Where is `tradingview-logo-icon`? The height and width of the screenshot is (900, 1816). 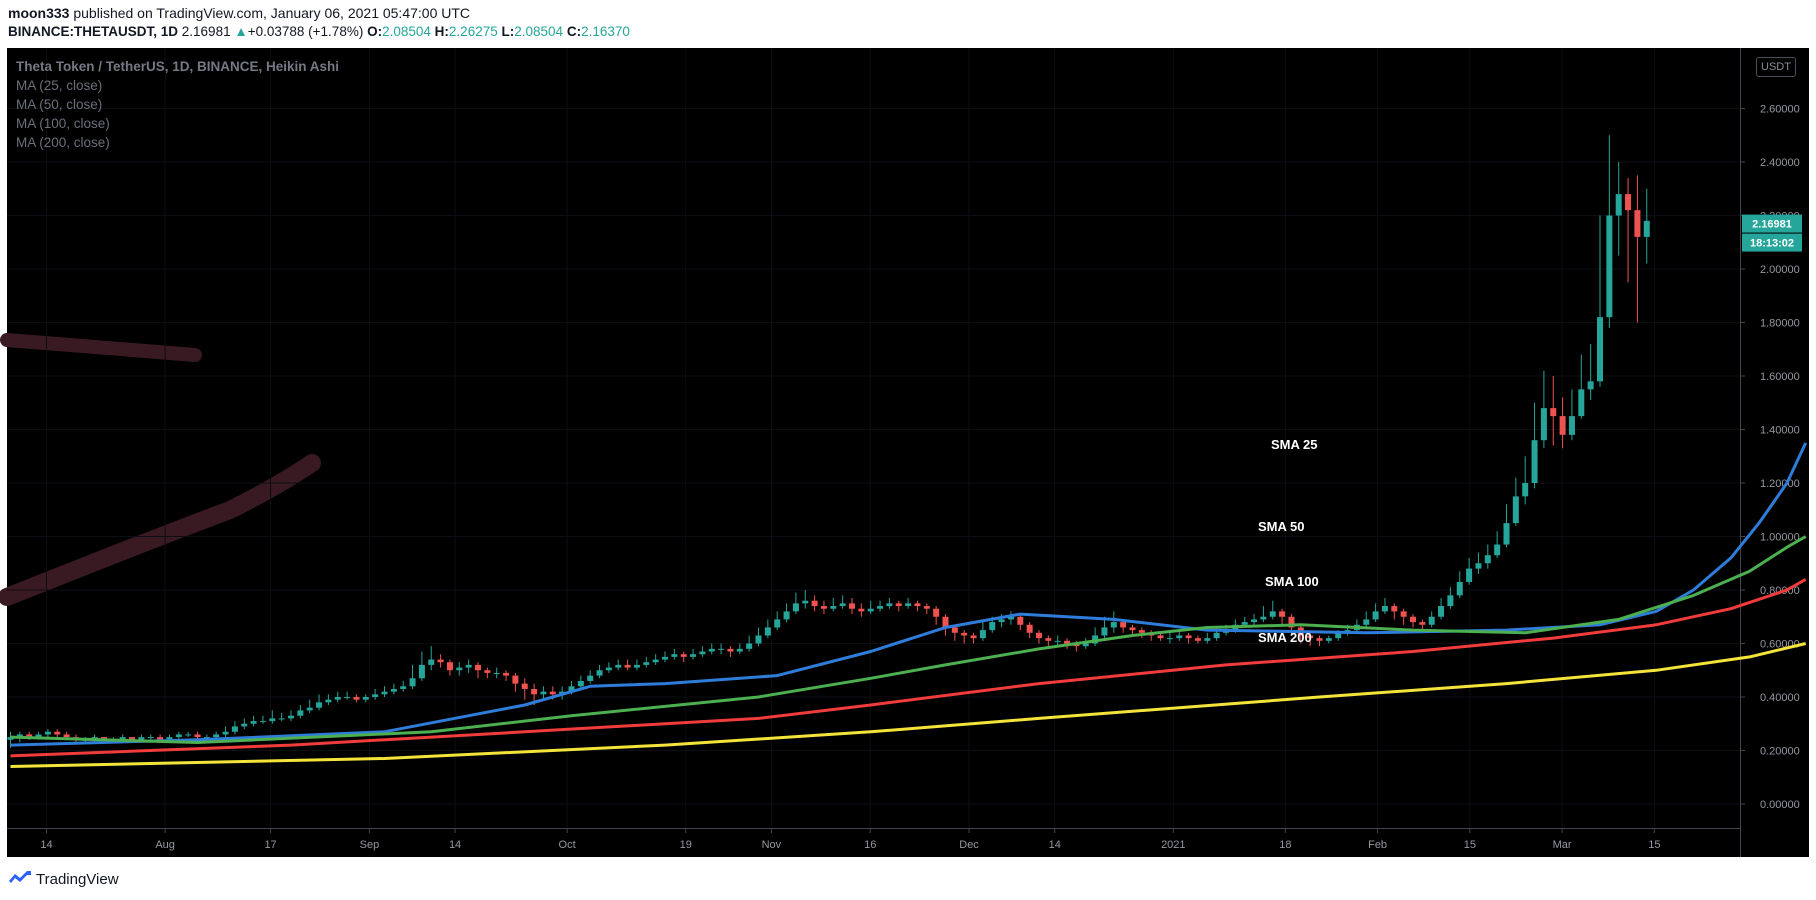
tradingview-logo-icon is located at coordinates (20, 879).